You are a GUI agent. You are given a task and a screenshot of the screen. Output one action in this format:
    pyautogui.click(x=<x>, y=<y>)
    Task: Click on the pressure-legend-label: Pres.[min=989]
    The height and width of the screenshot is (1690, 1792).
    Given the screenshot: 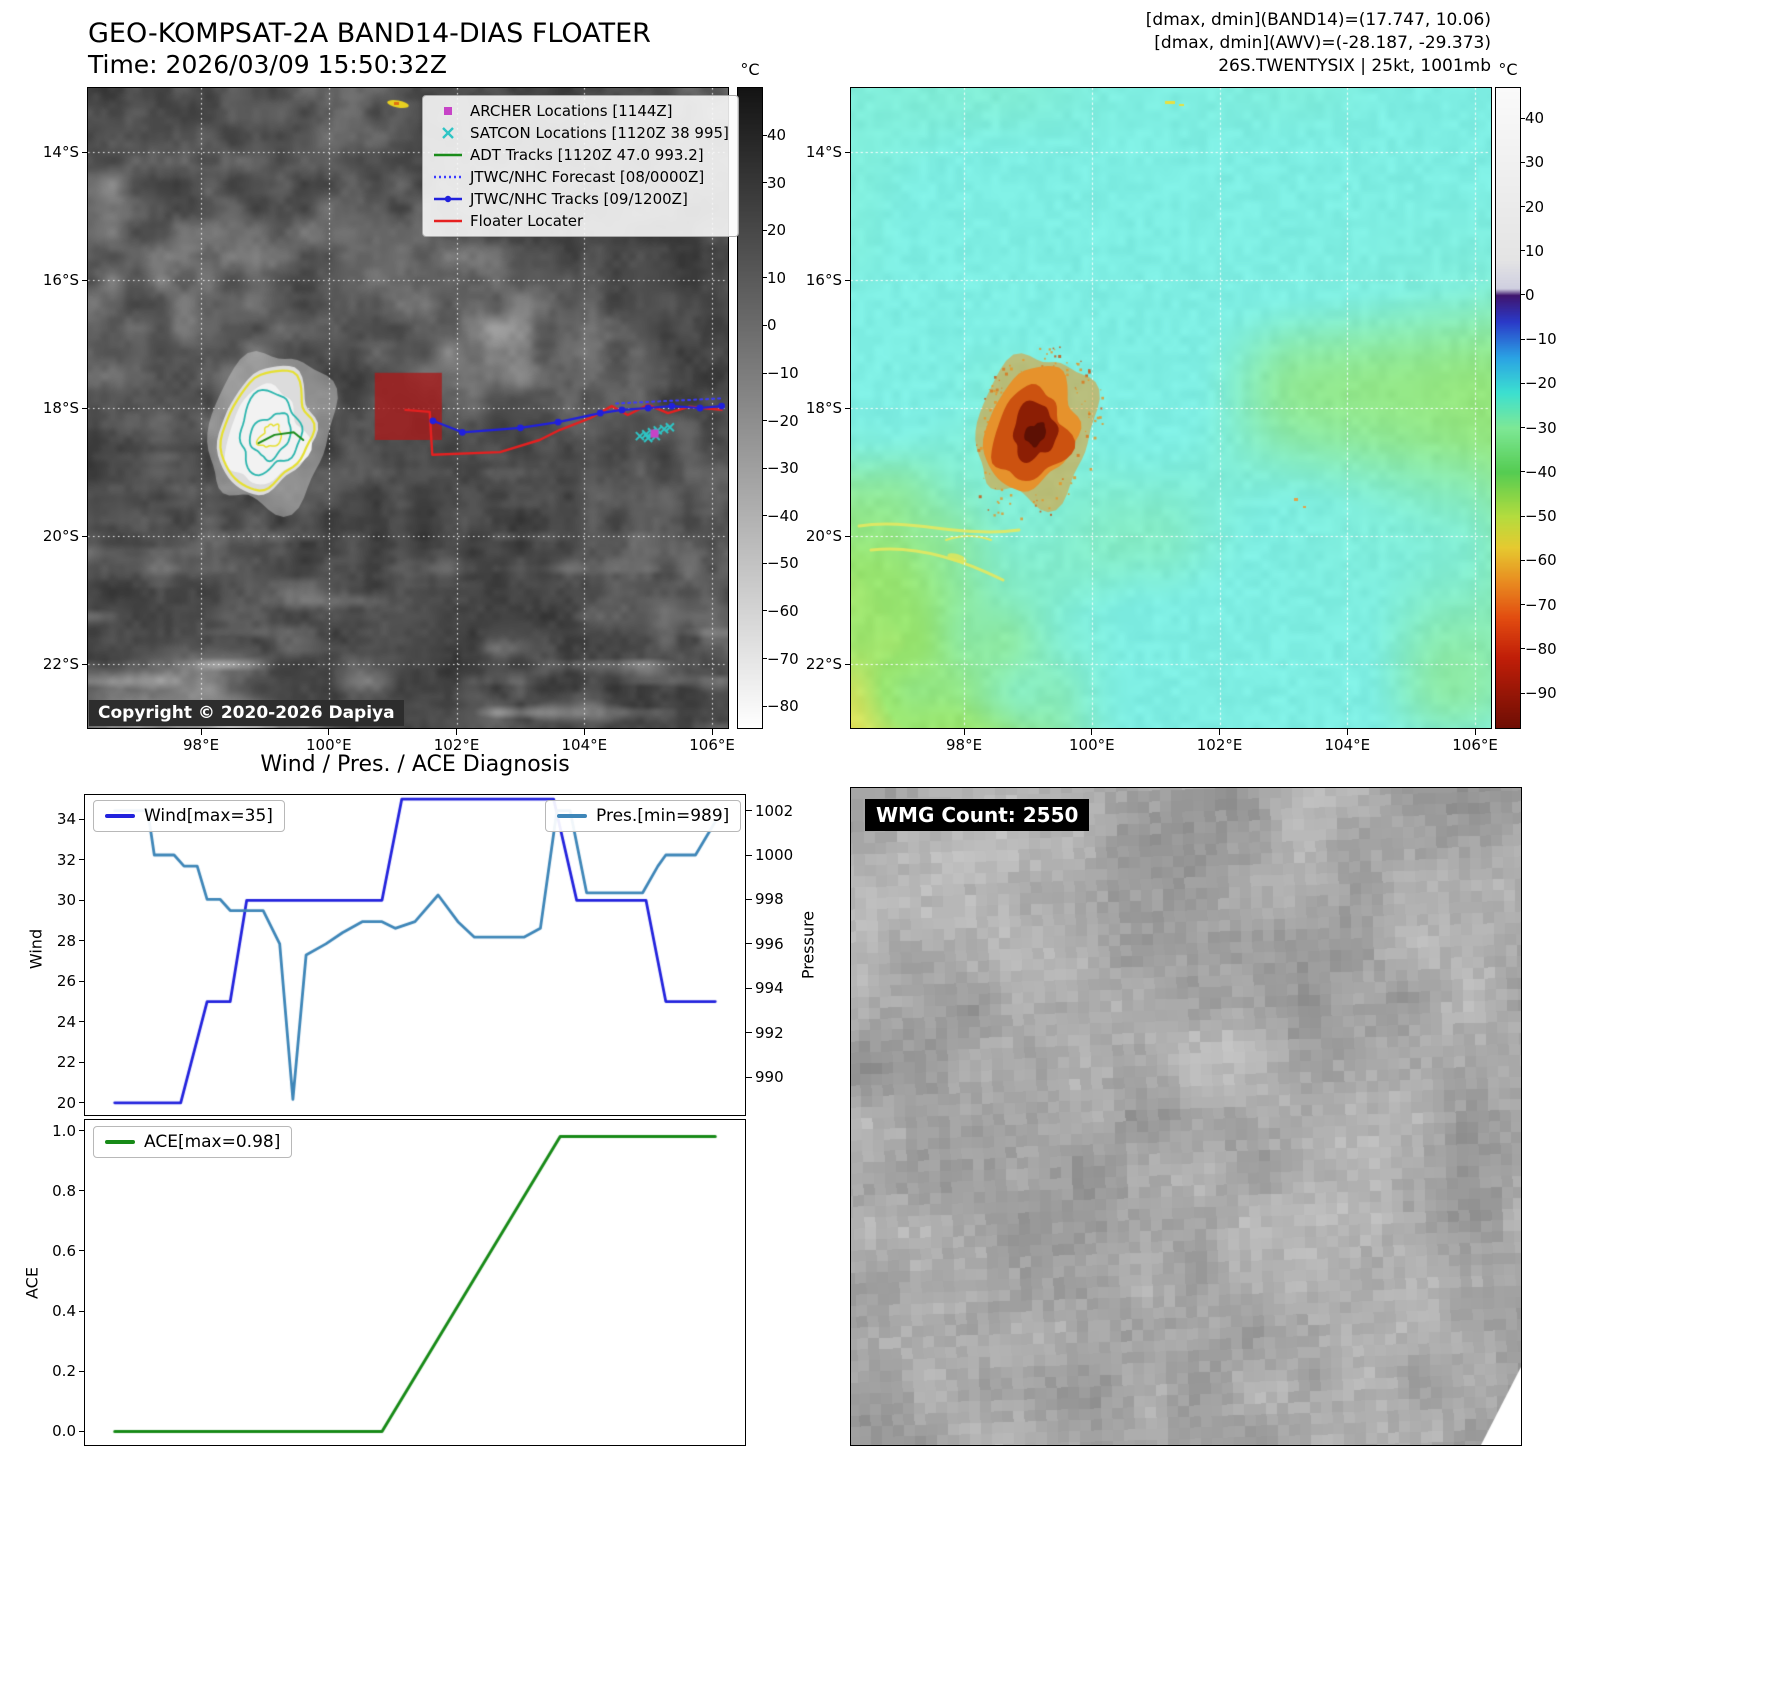 What is the action you would take?
    pyautogui.click(x=663, y=816)
    